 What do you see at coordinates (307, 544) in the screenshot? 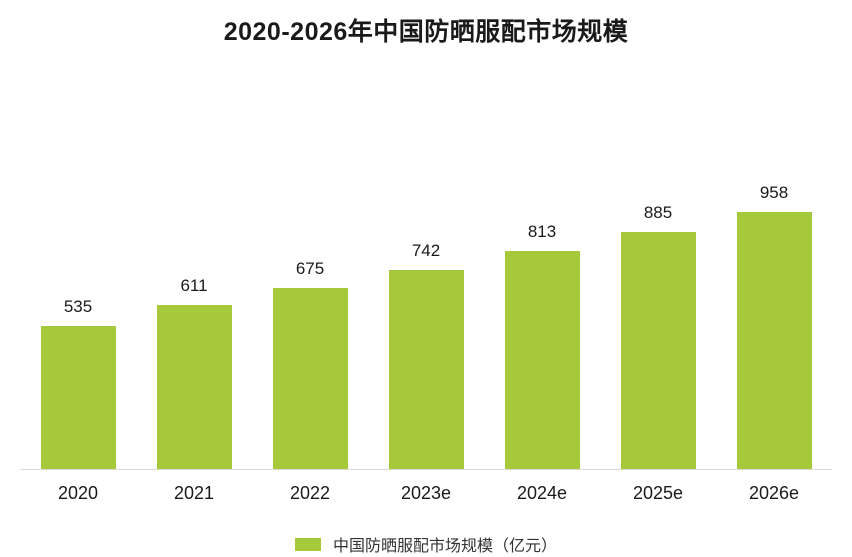
I see `legend-swatch` at bounding box center [307, 544].